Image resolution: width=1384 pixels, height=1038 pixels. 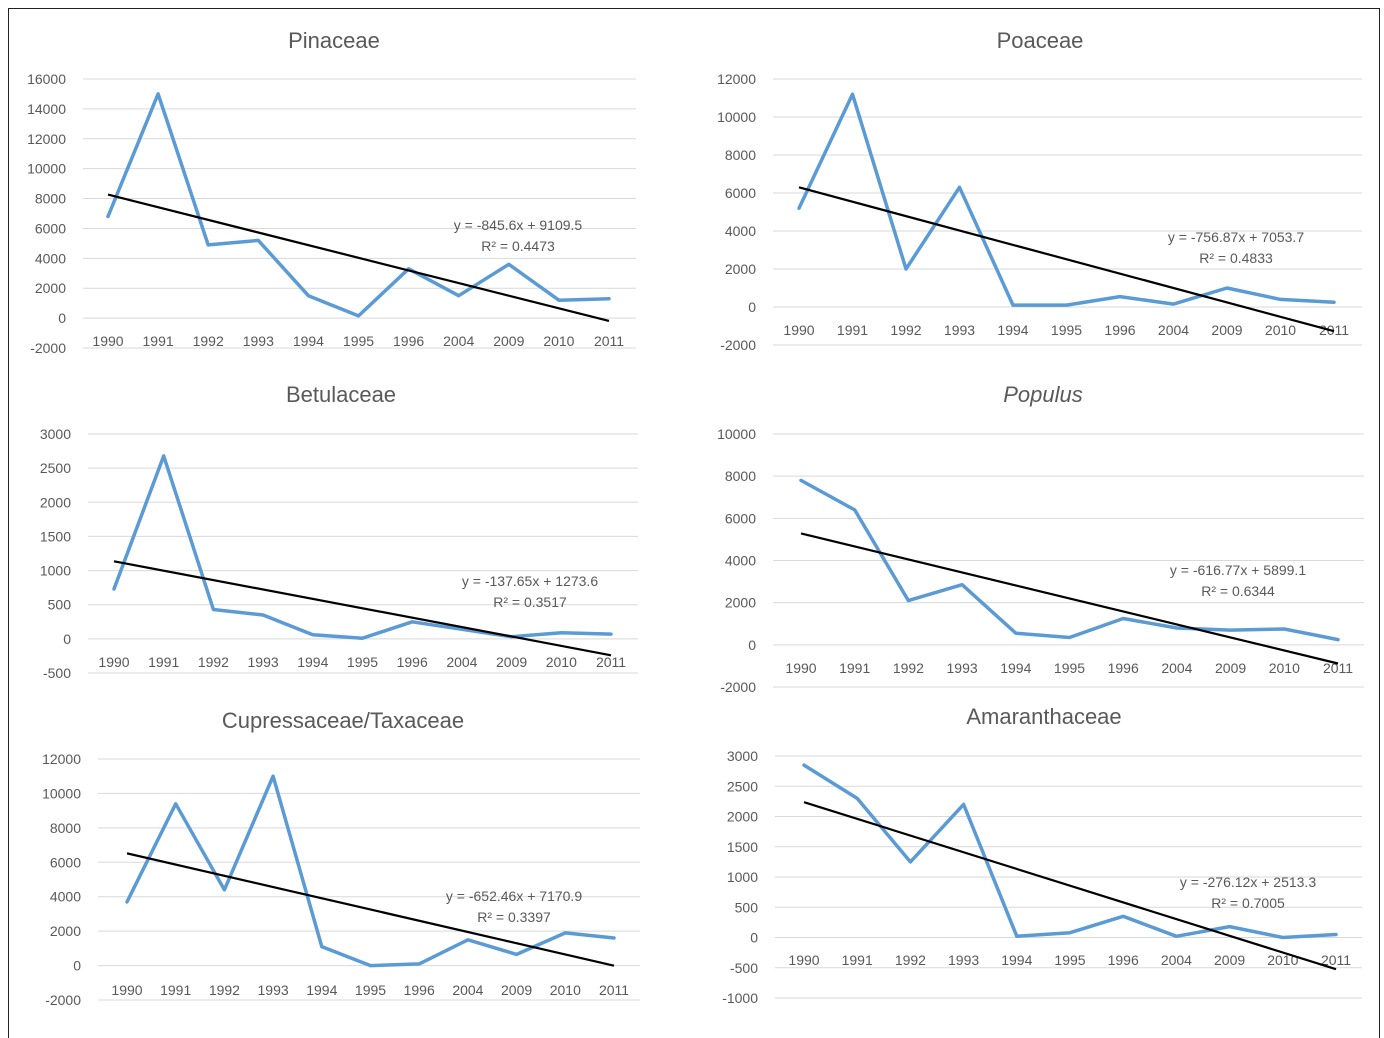 I want to click on trendline-equation: y = -652.46x + 7170.9, so click(x=514, y=896).